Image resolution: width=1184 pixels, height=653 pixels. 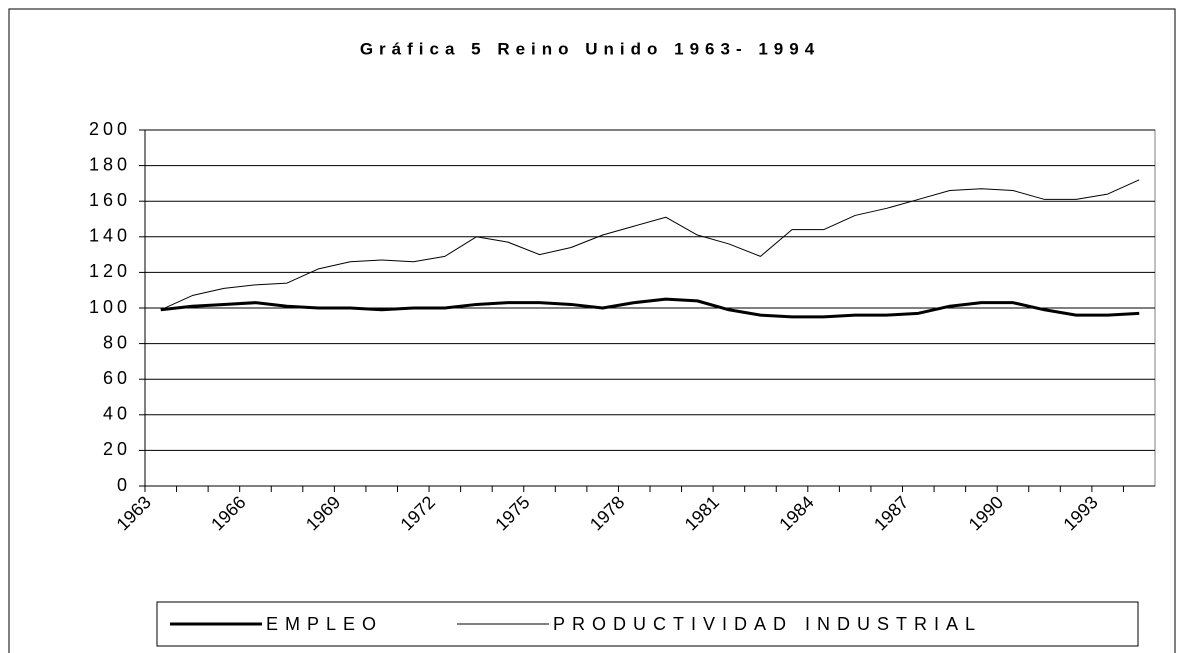 I want to click on y-tick-label: 40, so click(x=117, y=414).